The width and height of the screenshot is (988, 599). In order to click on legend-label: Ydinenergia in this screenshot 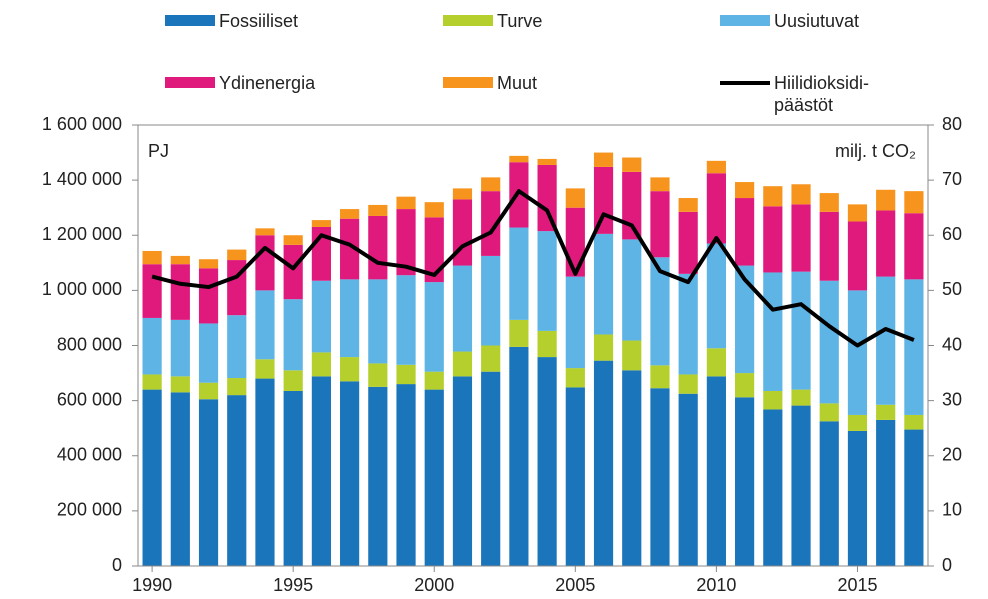, I will do `click(267, 83)`.